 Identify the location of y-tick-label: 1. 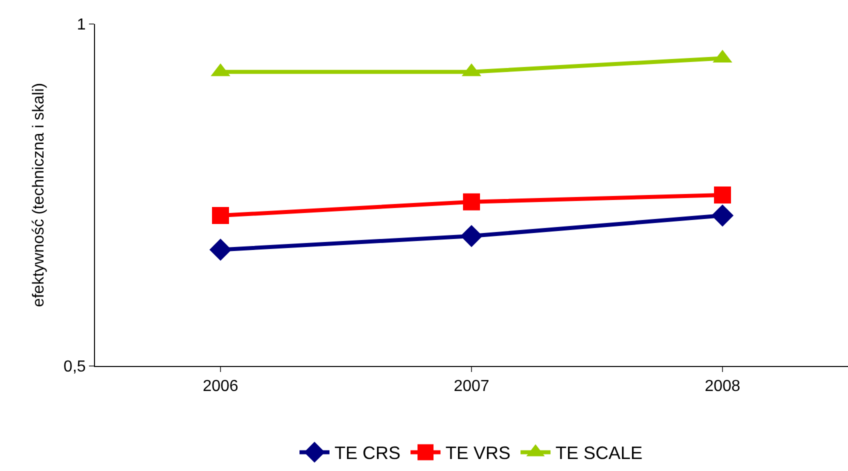
(81, 25).